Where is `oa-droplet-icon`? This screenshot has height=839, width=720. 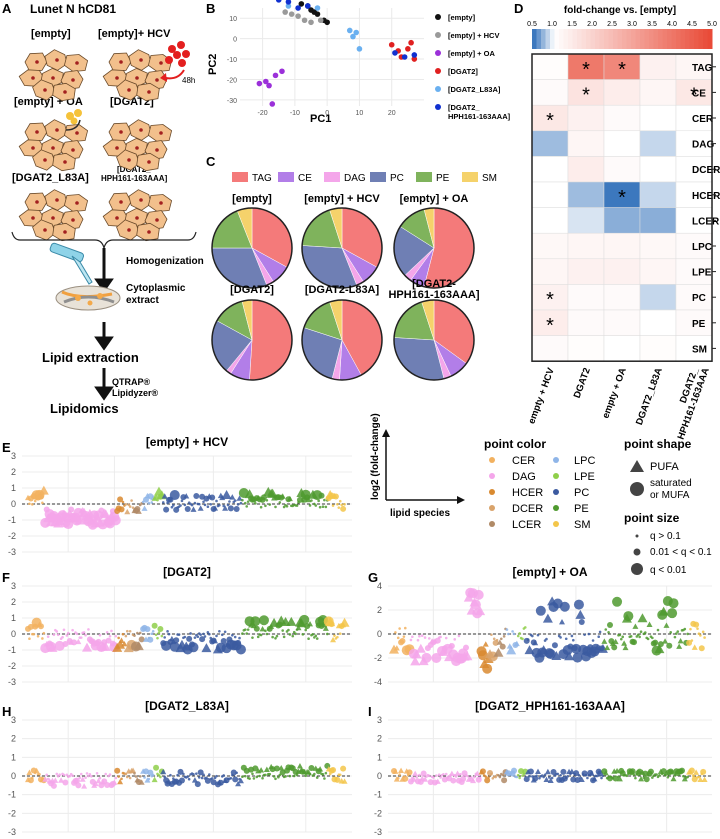
oa-droplet-icon is located at coordinates (74, 117).